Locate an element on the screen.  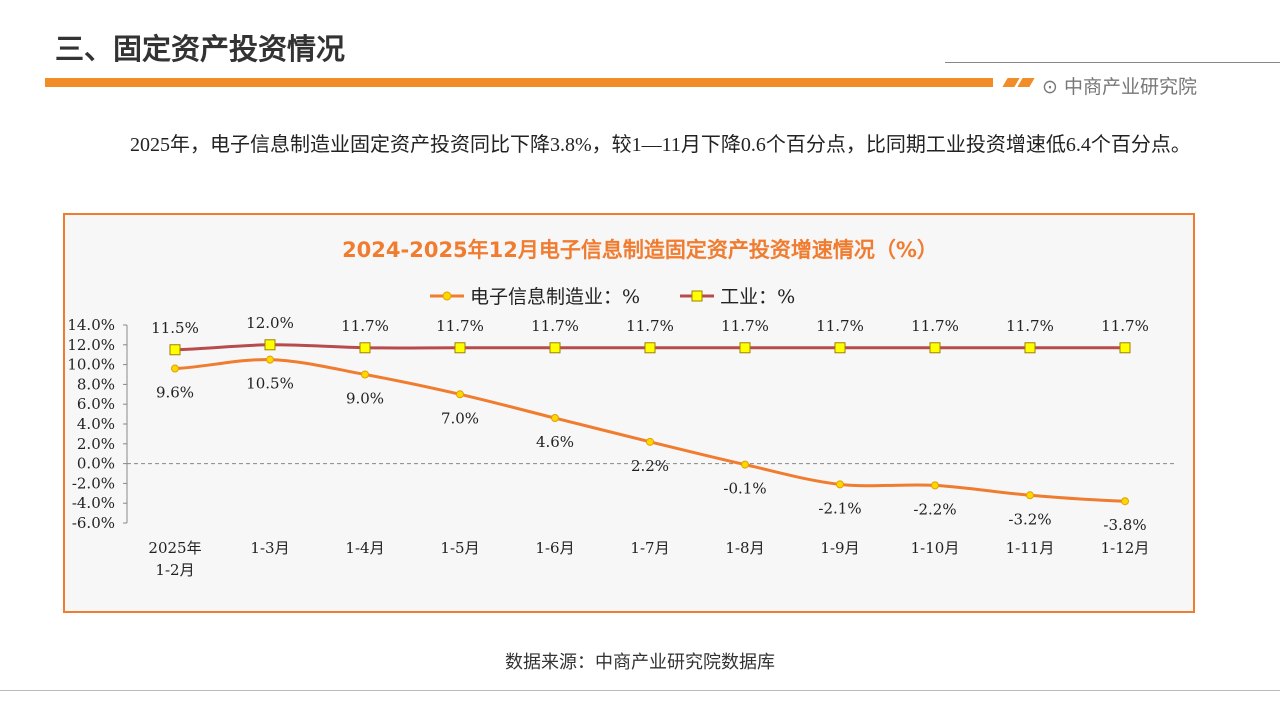
data-label-industry: 11.5% is located at coordinates (175, 328).